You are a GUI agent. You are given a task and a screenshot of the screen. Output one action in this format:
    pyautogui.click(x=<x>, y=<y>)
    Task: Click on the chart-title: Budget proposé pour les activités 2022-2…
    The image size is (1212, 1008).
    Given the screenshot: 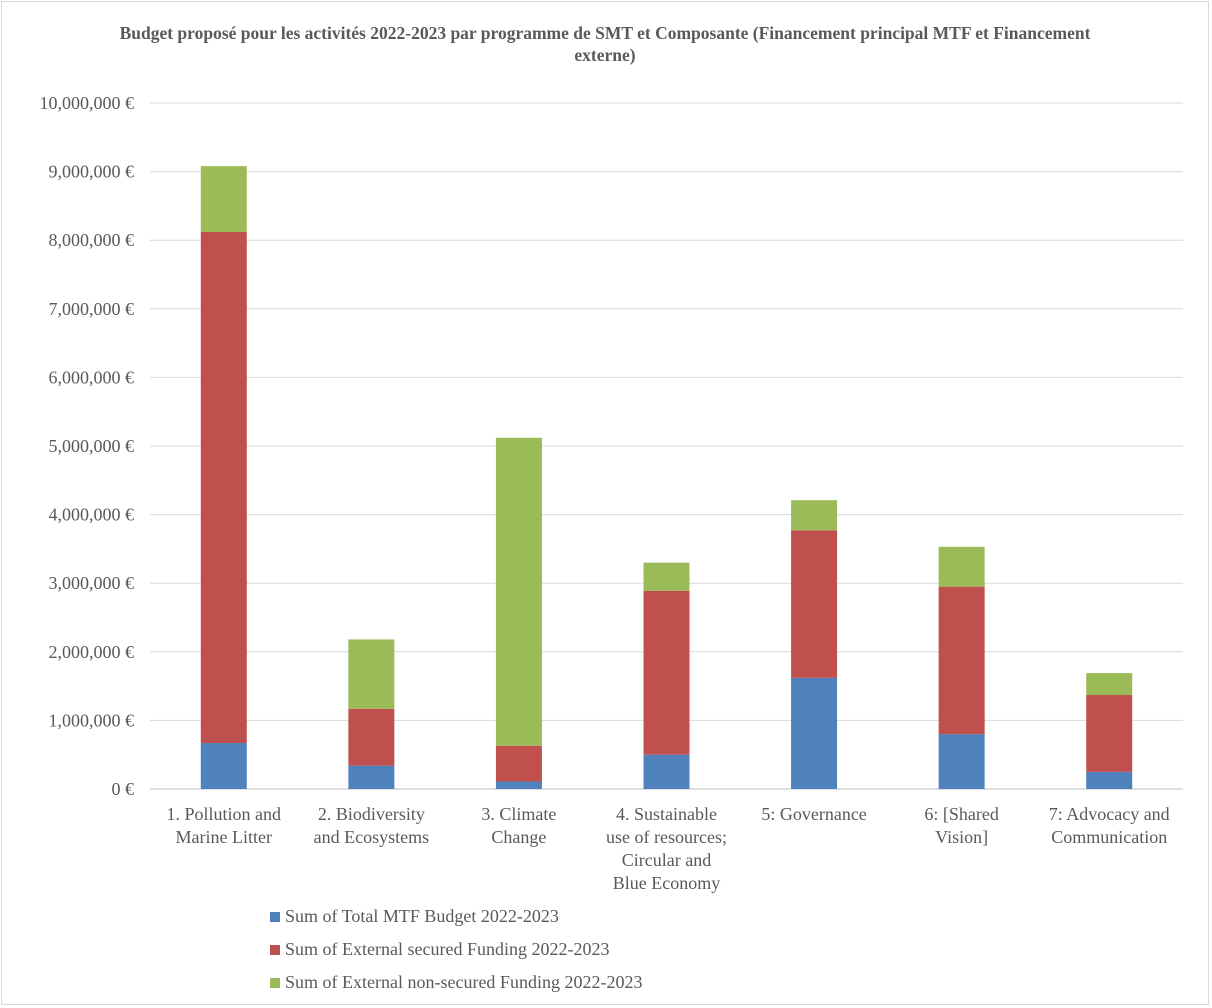 What is the action you would take?
    pyautogui.click(x=605, y=44)
    